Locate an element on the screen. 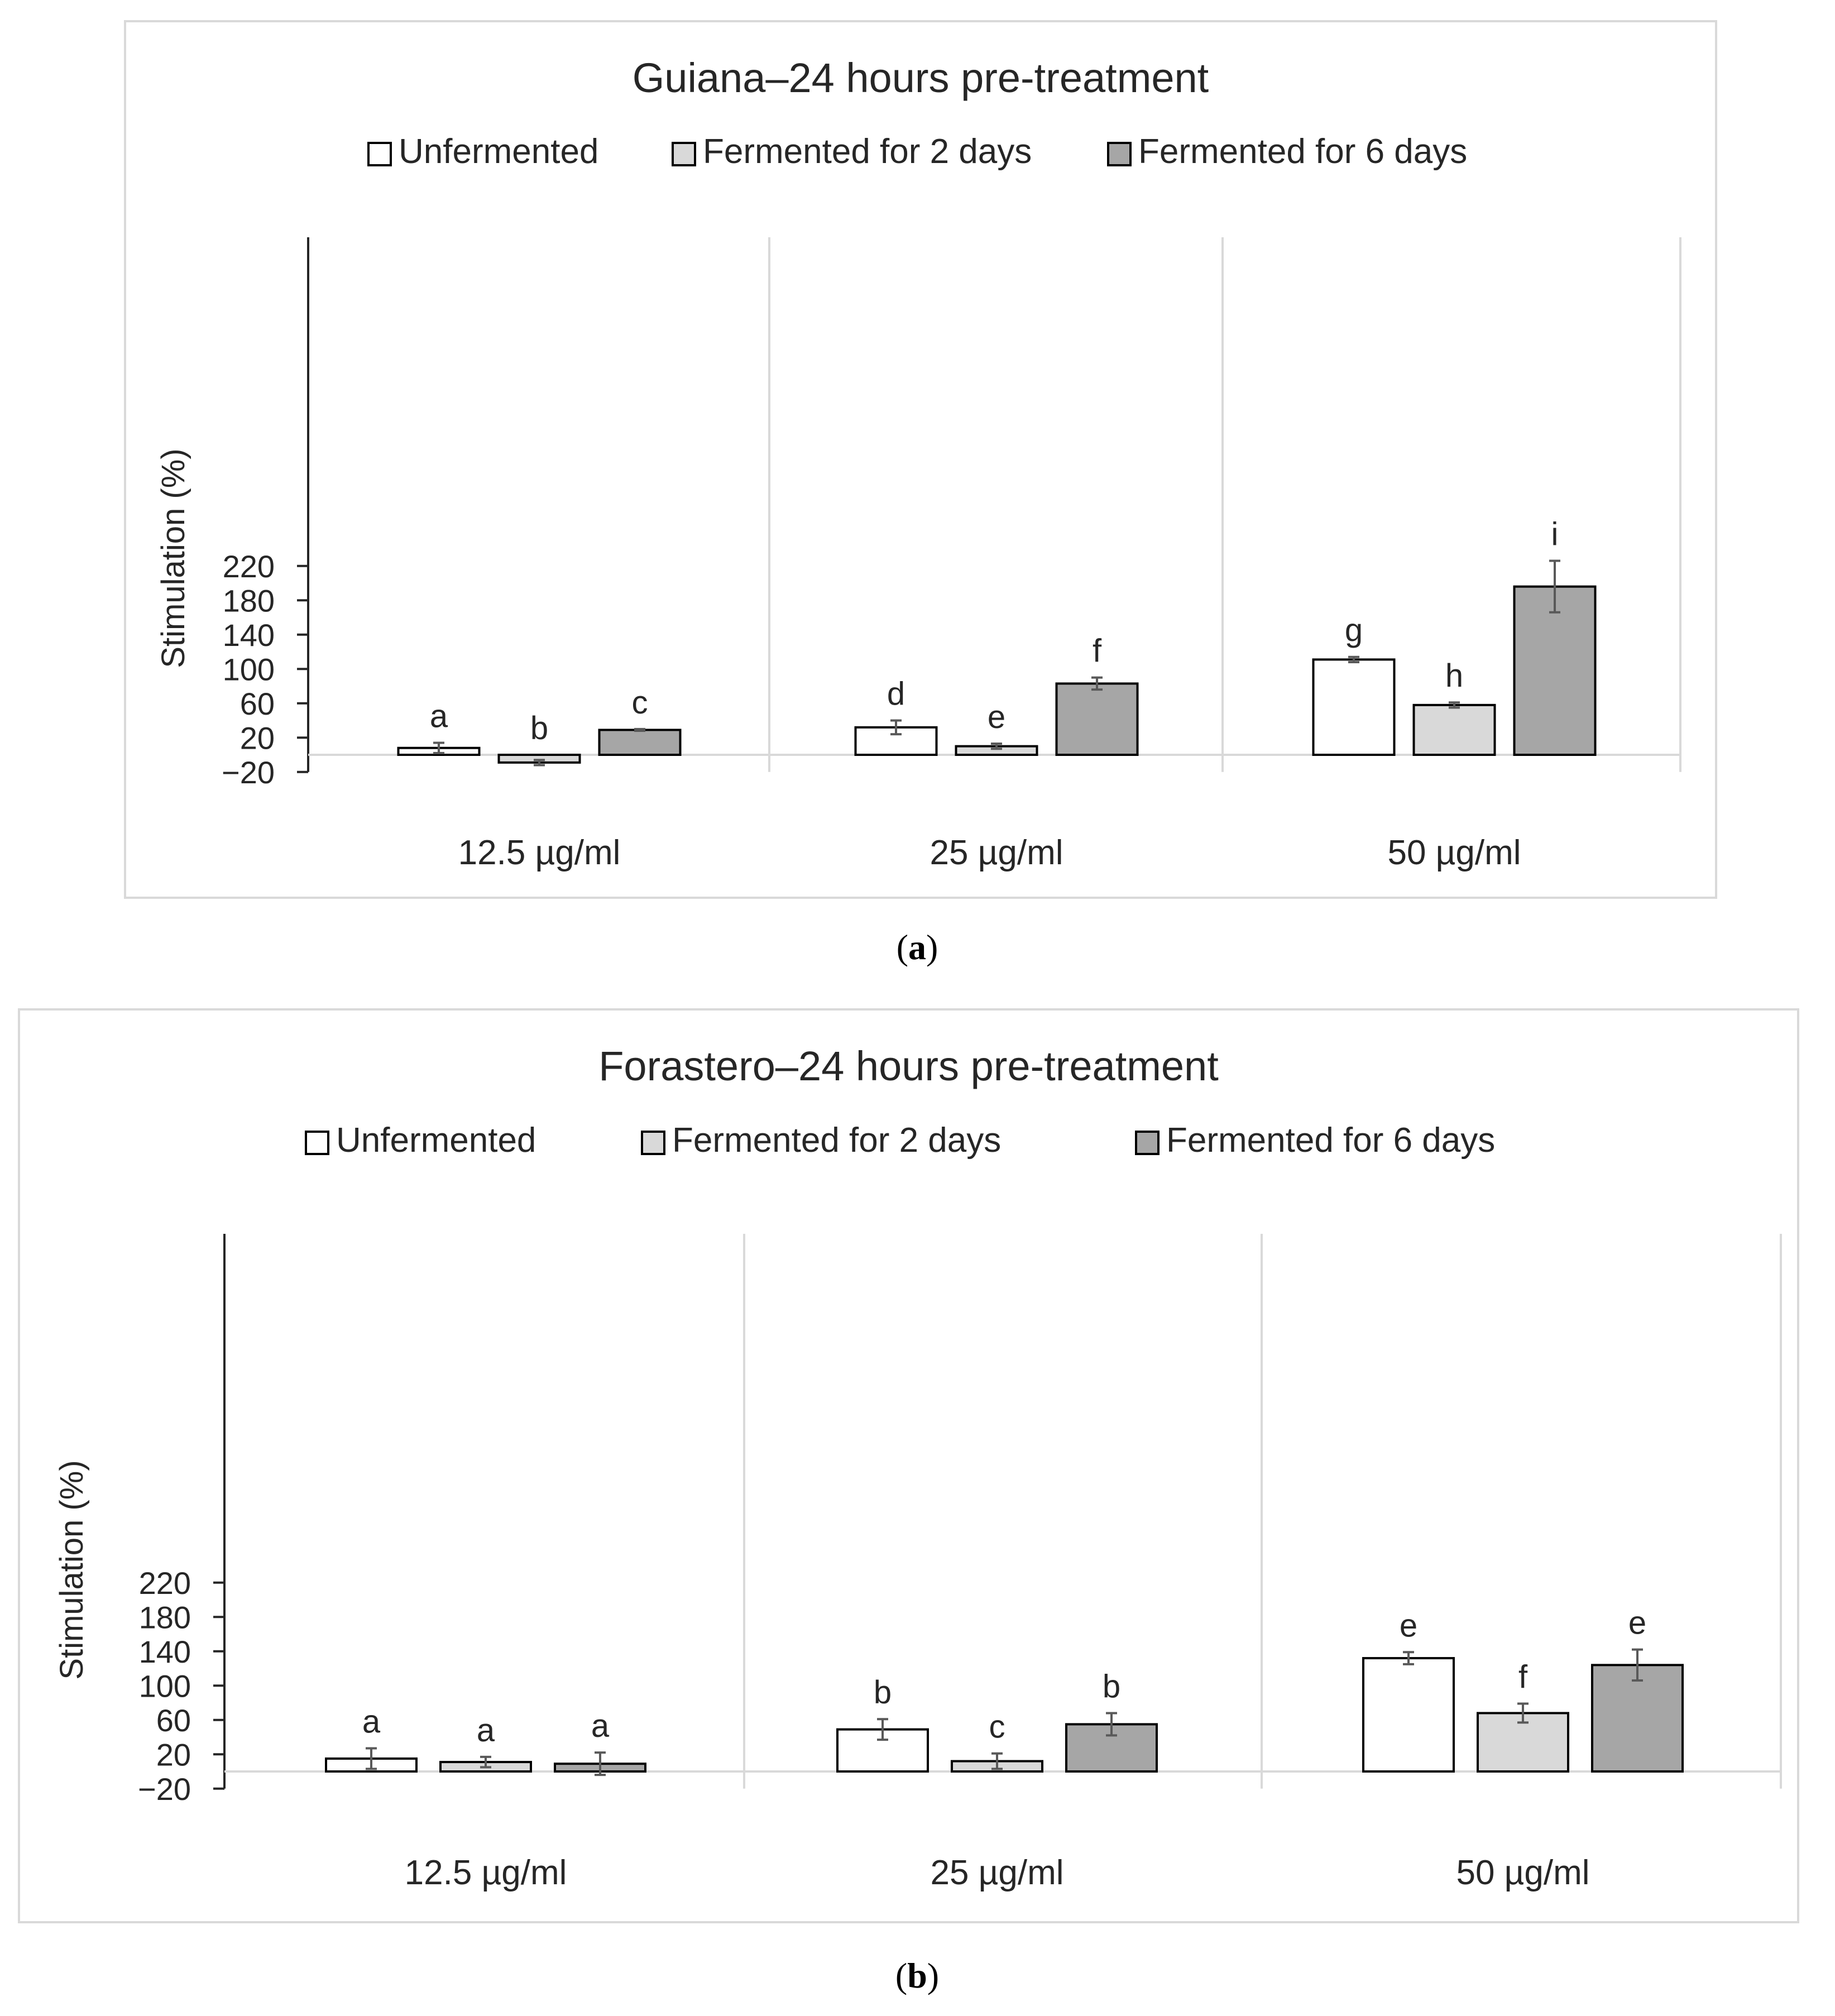 The image size is (1835, 2016). panel-caption: (a) is located at coordinates (917, 947).